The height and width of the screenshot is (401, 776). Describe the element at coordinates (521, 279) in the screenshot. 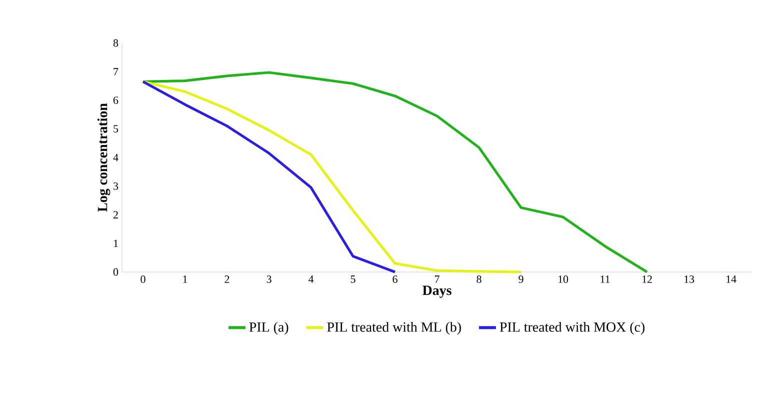

I see `x-tick-label: 9` at that location.